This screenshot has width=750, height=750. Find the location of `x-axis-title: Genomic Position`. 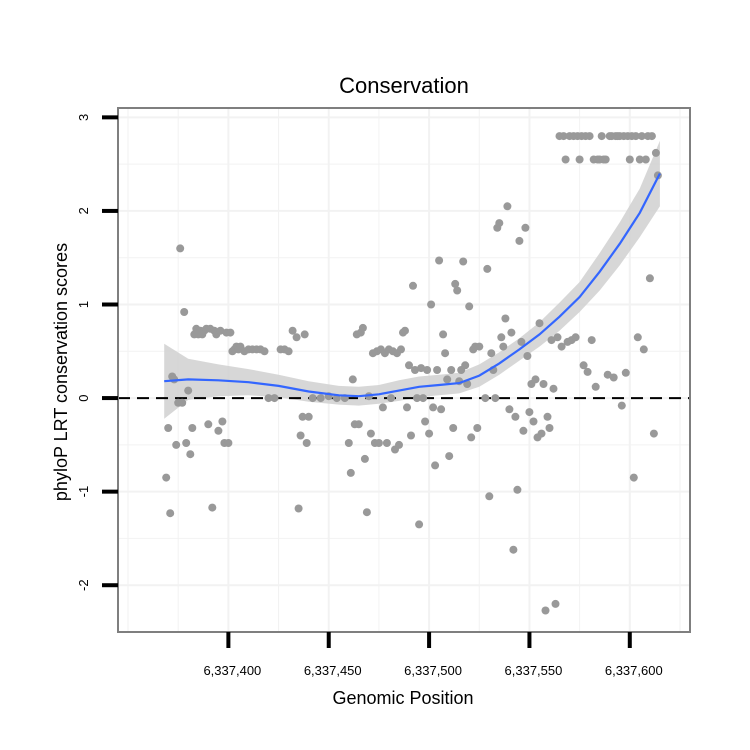

x-axis-title: Genomic Position is located at coordinates (402, 698).